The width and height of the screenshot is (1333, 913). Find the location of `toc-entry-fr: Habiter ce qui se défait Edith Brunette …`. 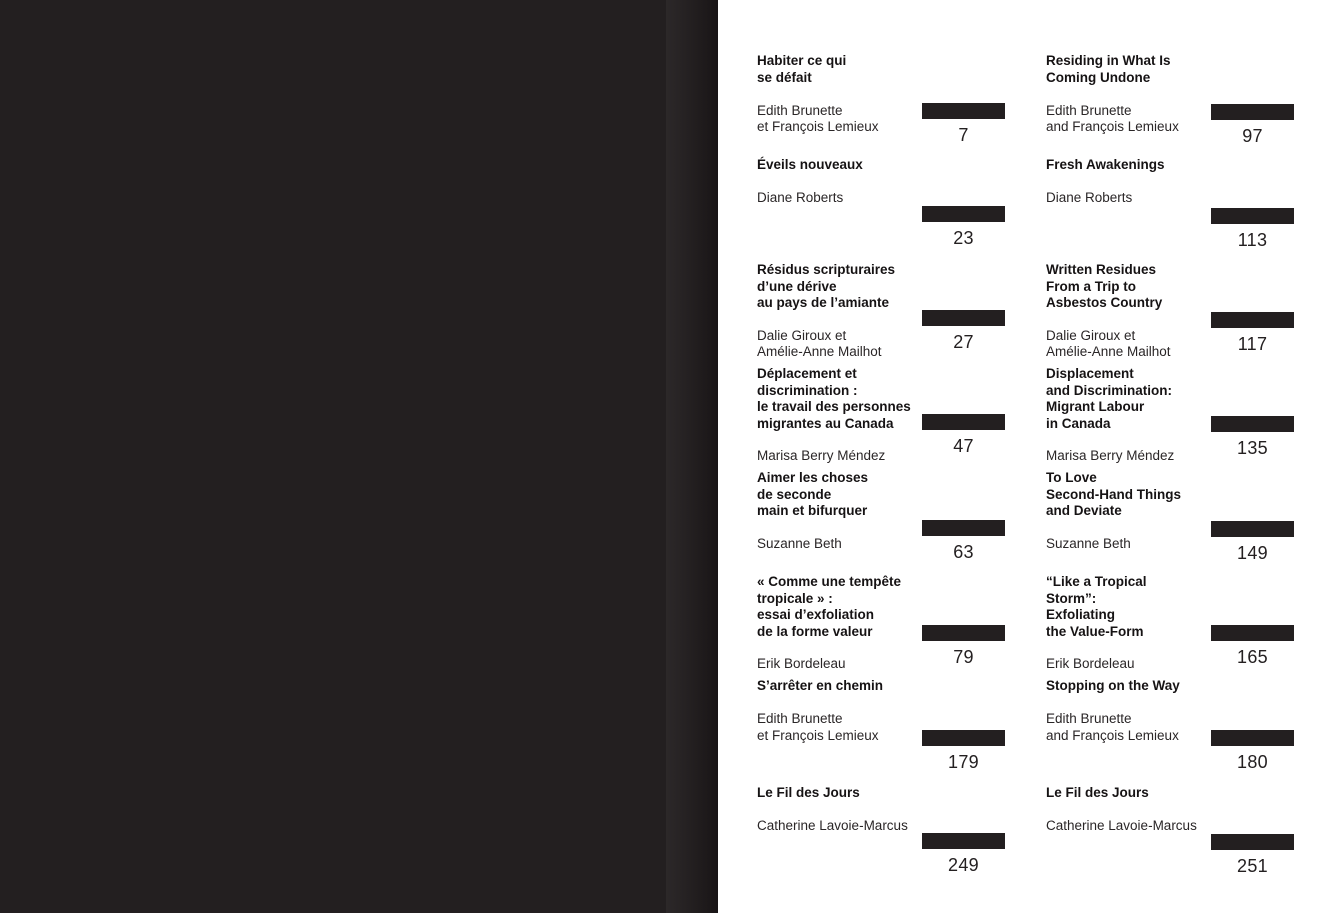

toc-entry-fr: Habiter ce qui se défait Edith Brunette … is located at coordinates (853, 94).